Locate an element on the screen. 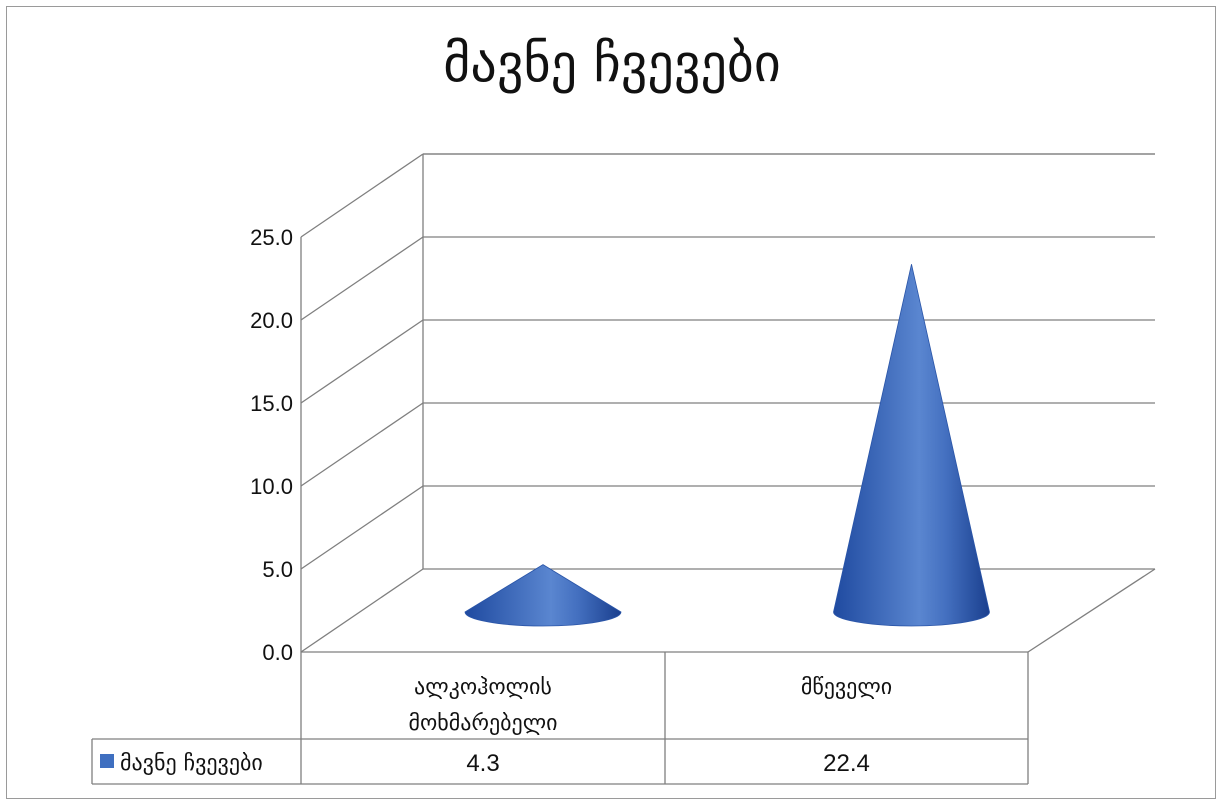 The width and height of the screenshot is (1224, 807). chart-title: მავნე ჩვევები is located at coordinates (612, 64).